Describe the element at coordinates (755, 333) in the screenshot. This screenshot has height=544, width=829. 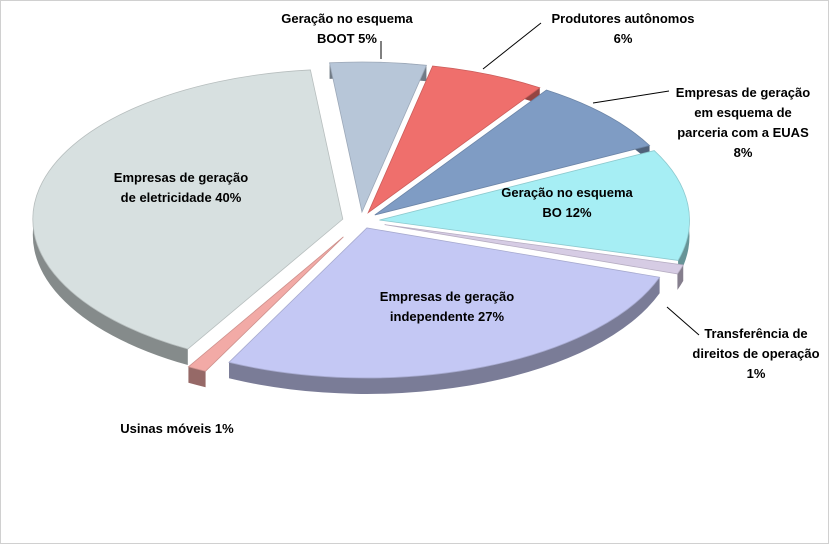
I see `slice-label-5-line-1: Transferência de` at that location.